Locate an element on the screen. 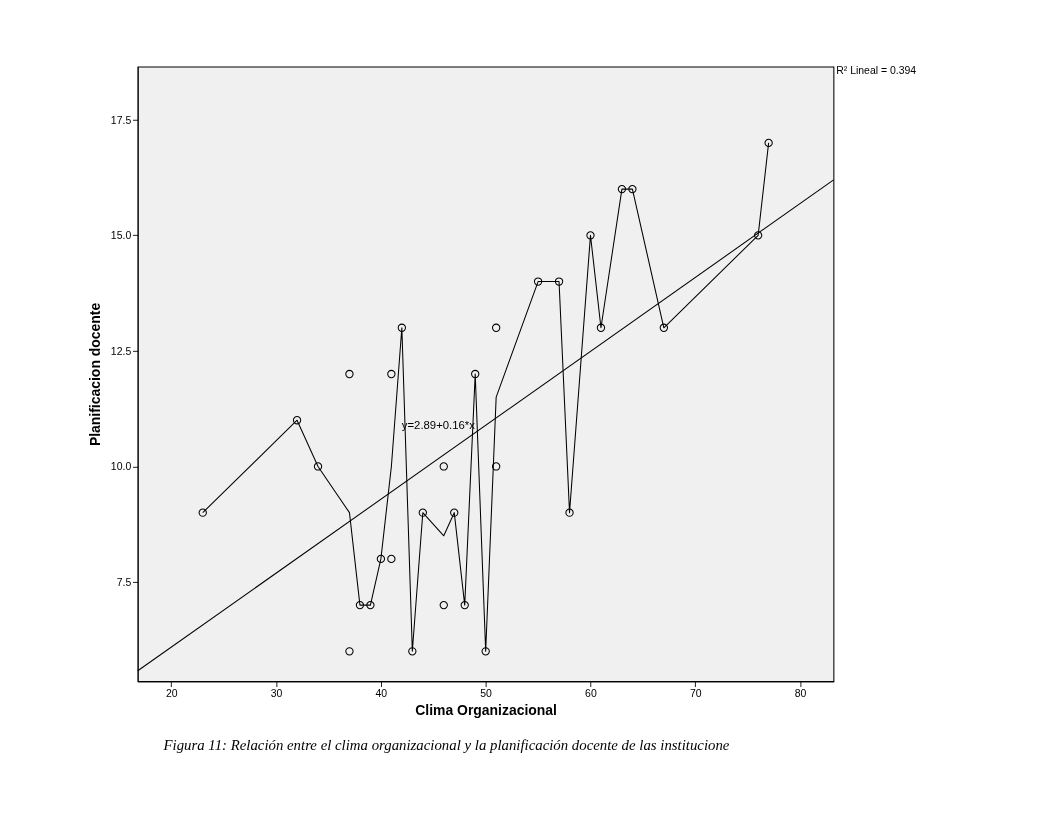  x-tick-label: 50 is located at coordinates (486, 693).